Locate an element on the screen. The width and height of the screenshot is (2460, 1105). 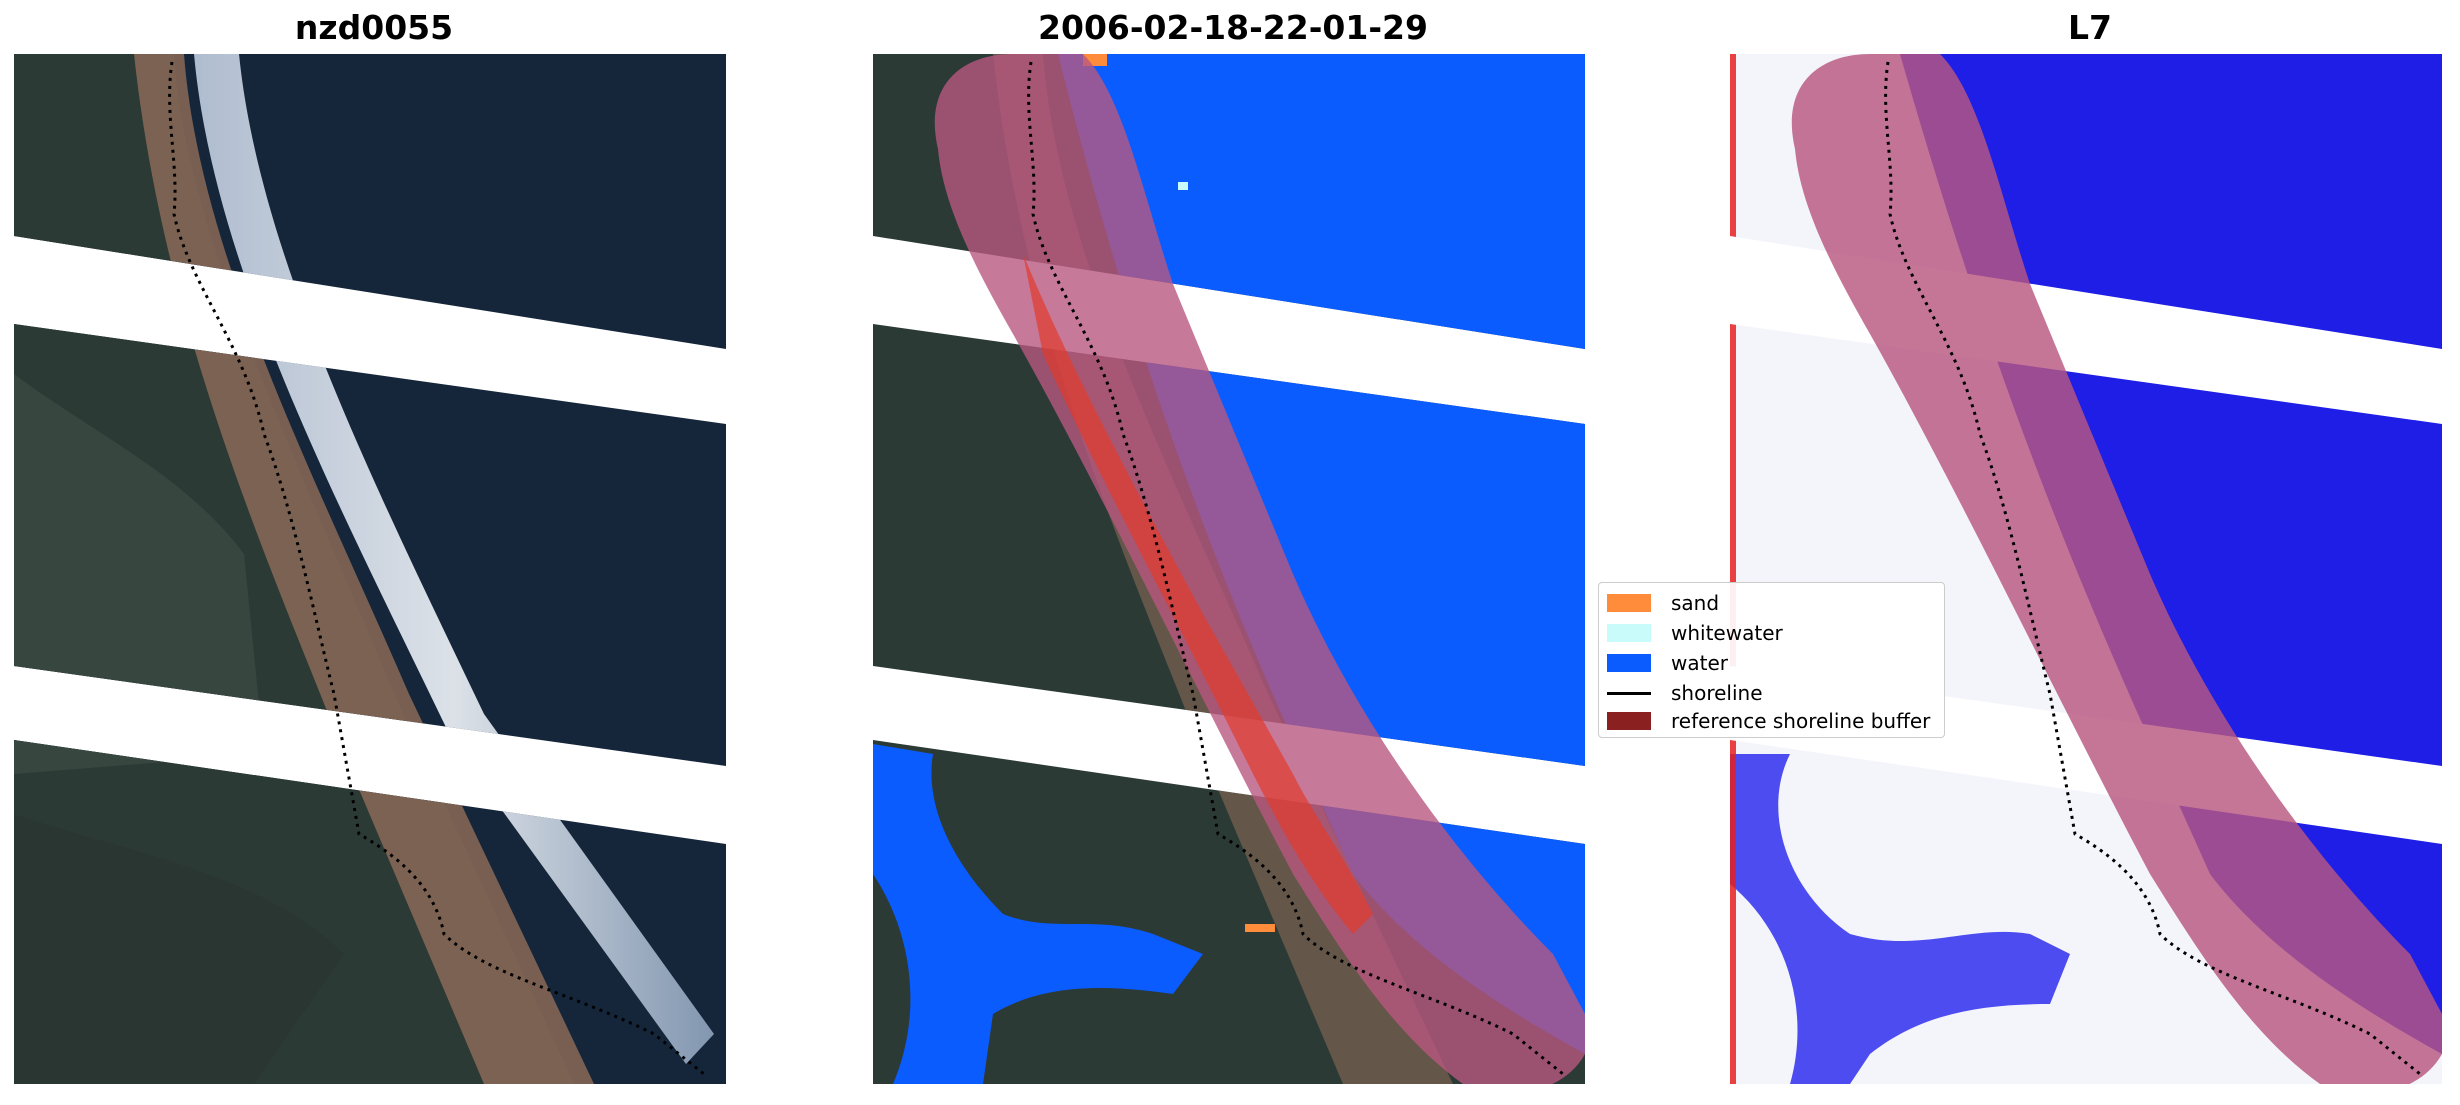
legend-label: reference shoreline buffer is located at coordinates (1801, 721).